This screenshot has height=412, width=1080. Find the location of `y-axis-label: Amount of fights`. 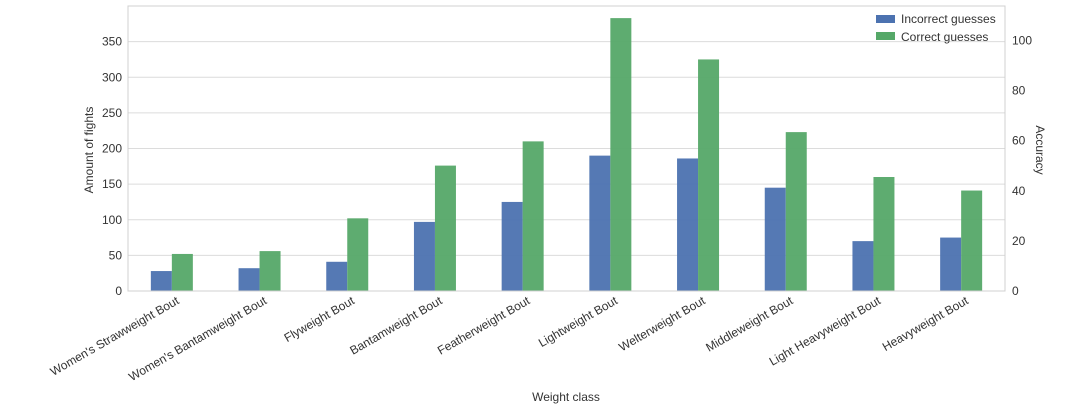

y-axis-label: Amount of fights is located at coordinates (89, 150).